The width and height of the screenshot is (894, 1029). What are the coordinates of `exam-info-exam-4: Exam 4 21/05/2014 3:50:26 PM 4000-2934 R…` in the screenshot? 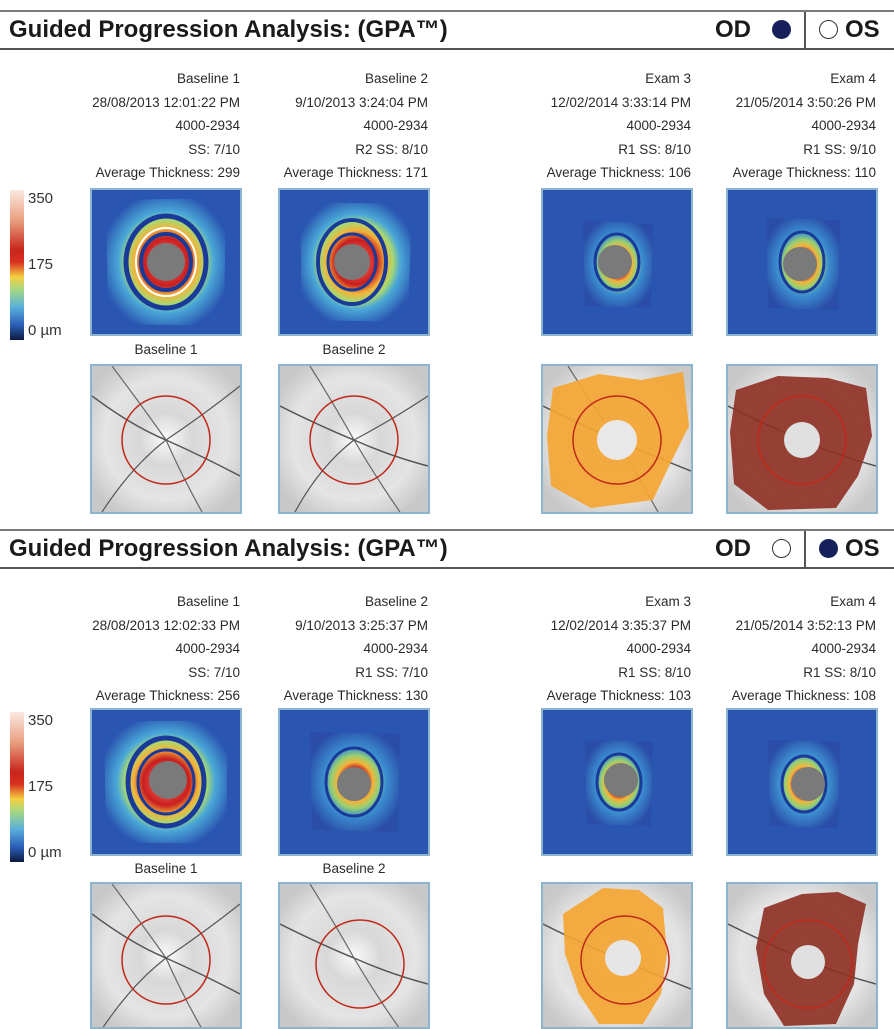 It's located at (791, 126).